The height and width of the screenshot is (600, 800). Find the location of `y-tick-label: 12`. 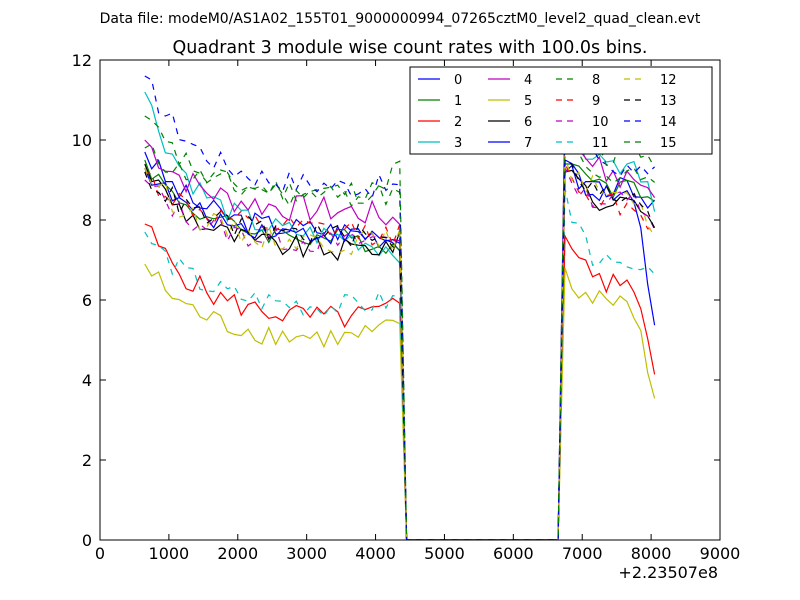

y-tick-label: 12 is located at coordinates (82, 60).